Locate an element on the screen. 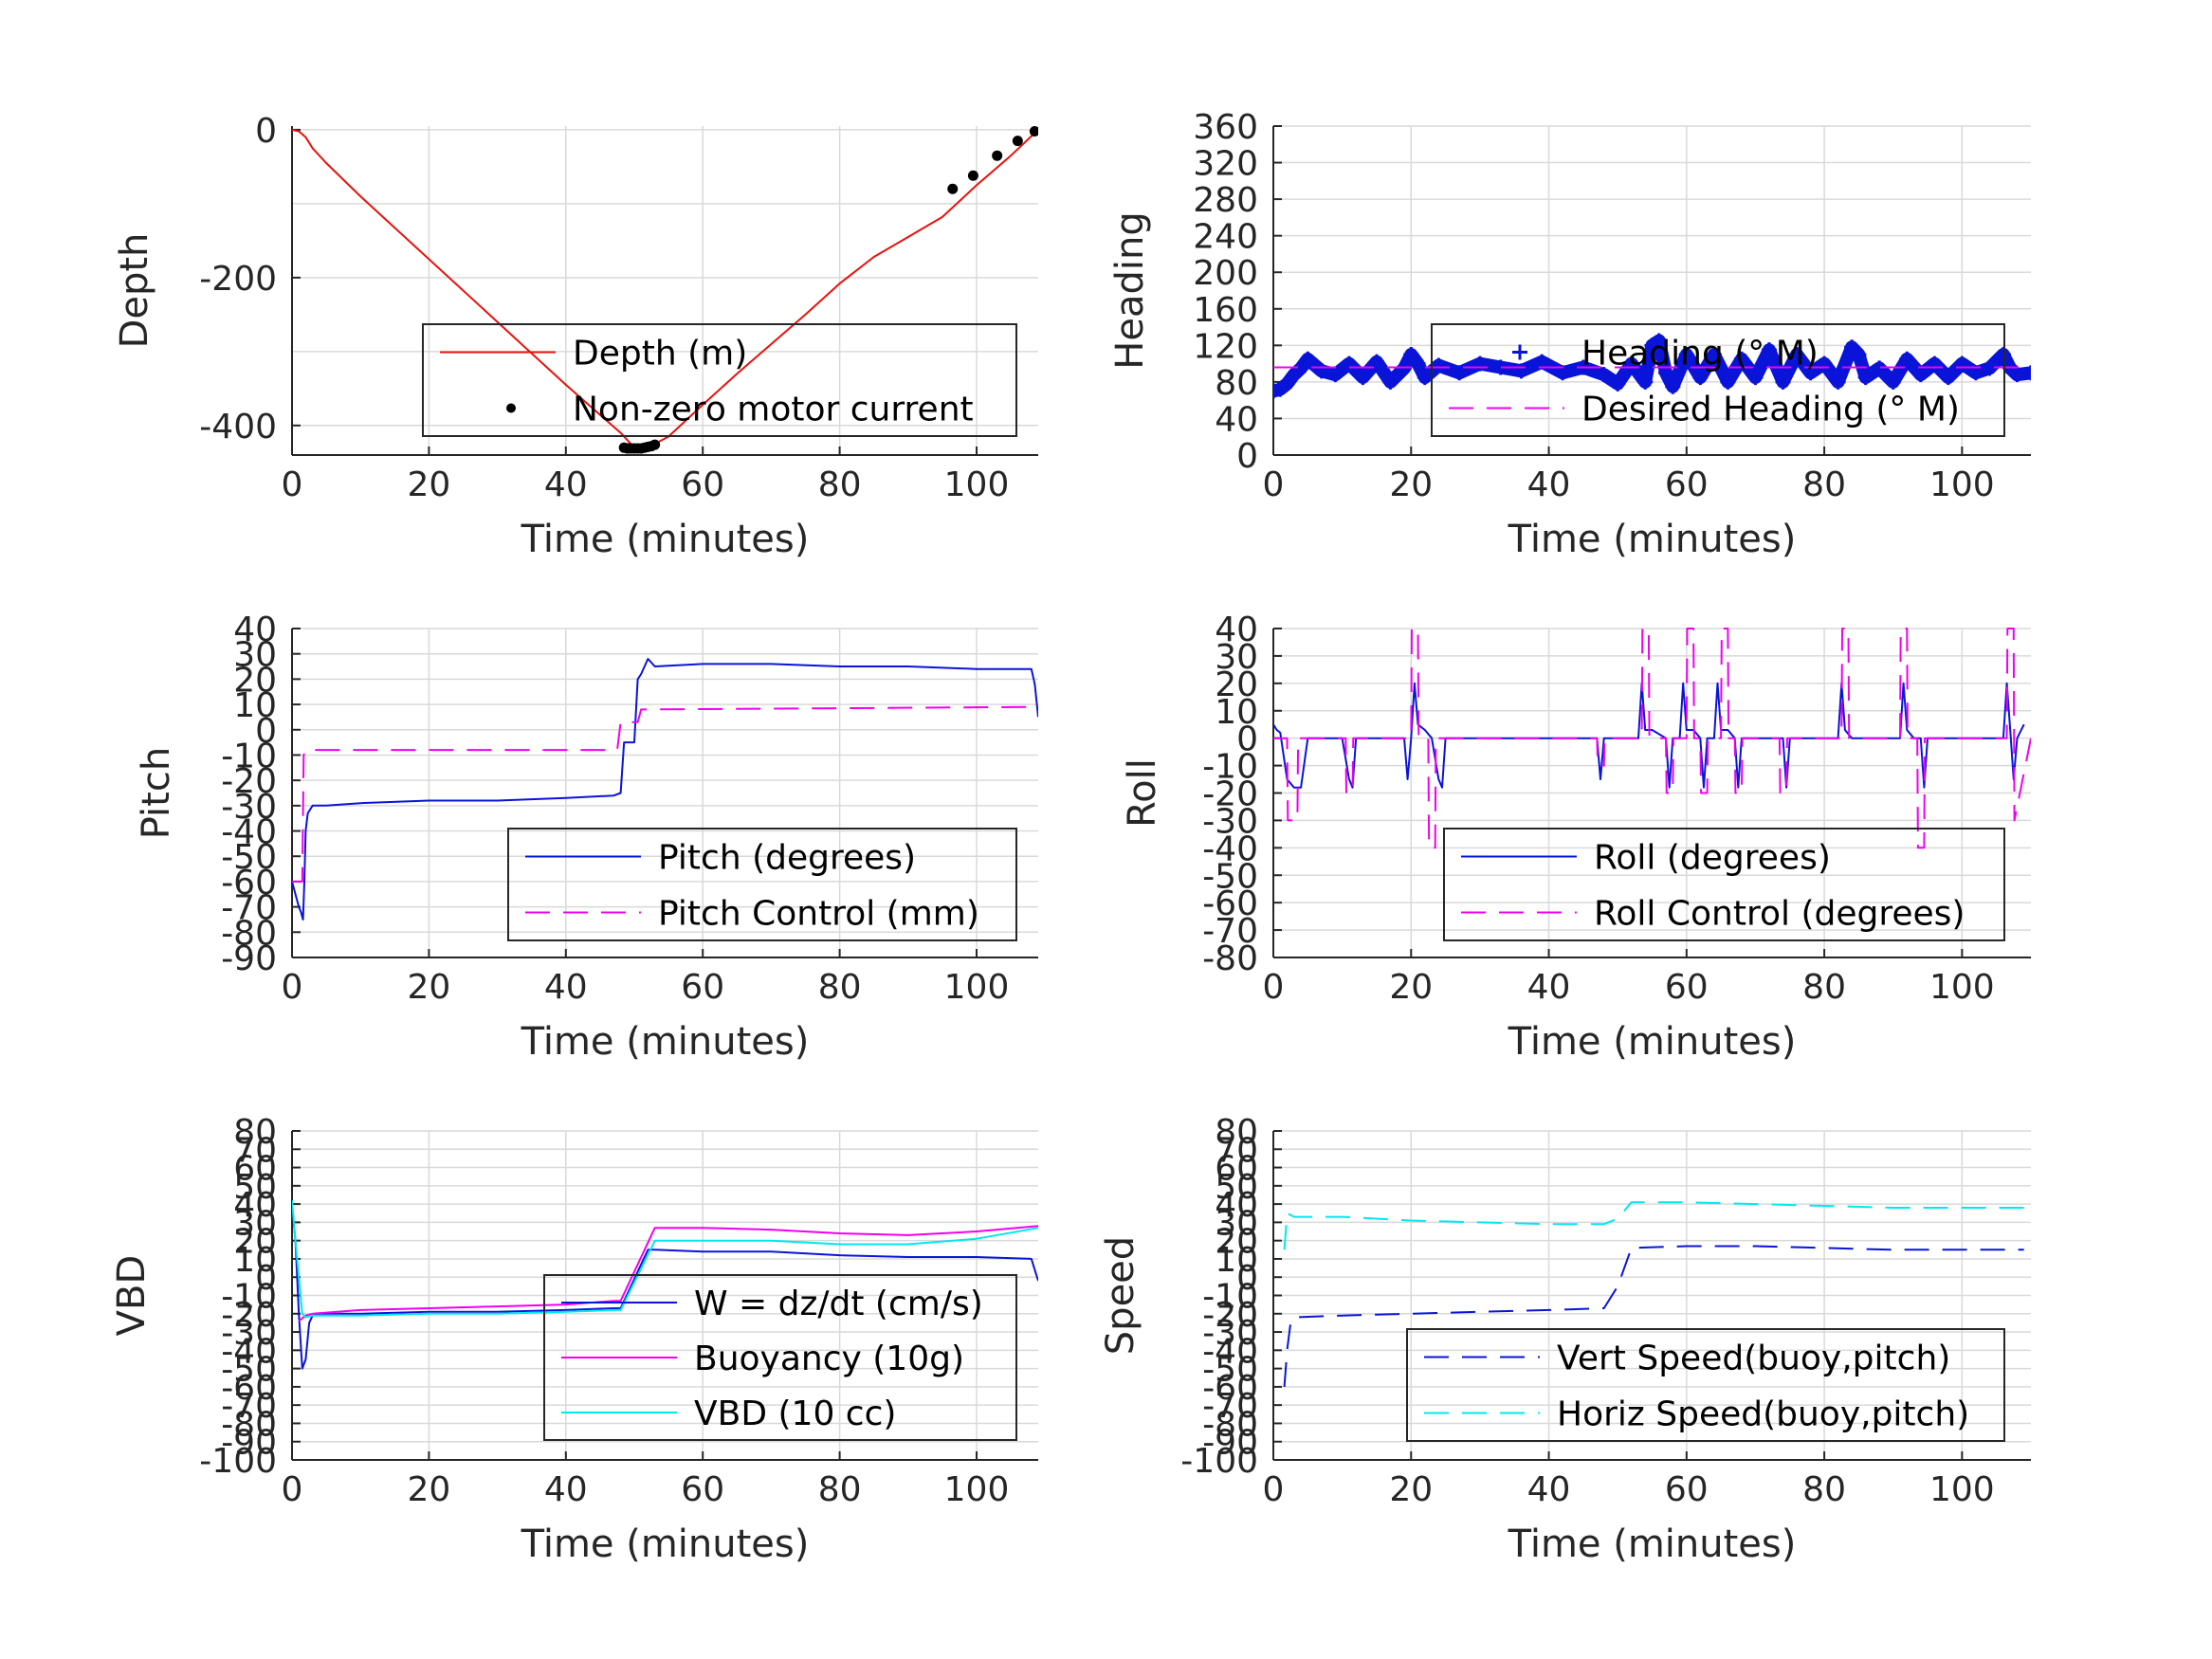 Image resolution: width=2212 pixels, height=1659 pixels. x-tick-label: 100 is located at coordinates (977, 484).